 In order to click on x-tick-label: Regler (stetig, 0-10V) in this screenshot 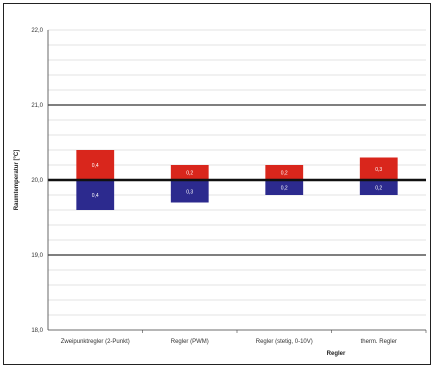, I will do `click(284, 342)`.